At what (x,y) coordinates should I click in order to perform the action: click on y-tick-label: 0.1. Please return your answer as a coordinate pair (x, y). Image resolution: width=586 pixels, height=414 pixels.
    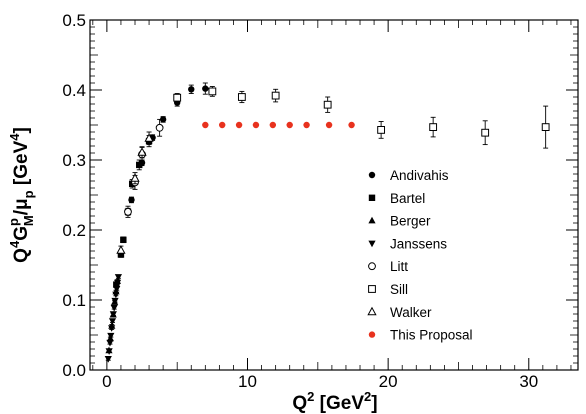
    Looking at the image, I should click on (74, 300).